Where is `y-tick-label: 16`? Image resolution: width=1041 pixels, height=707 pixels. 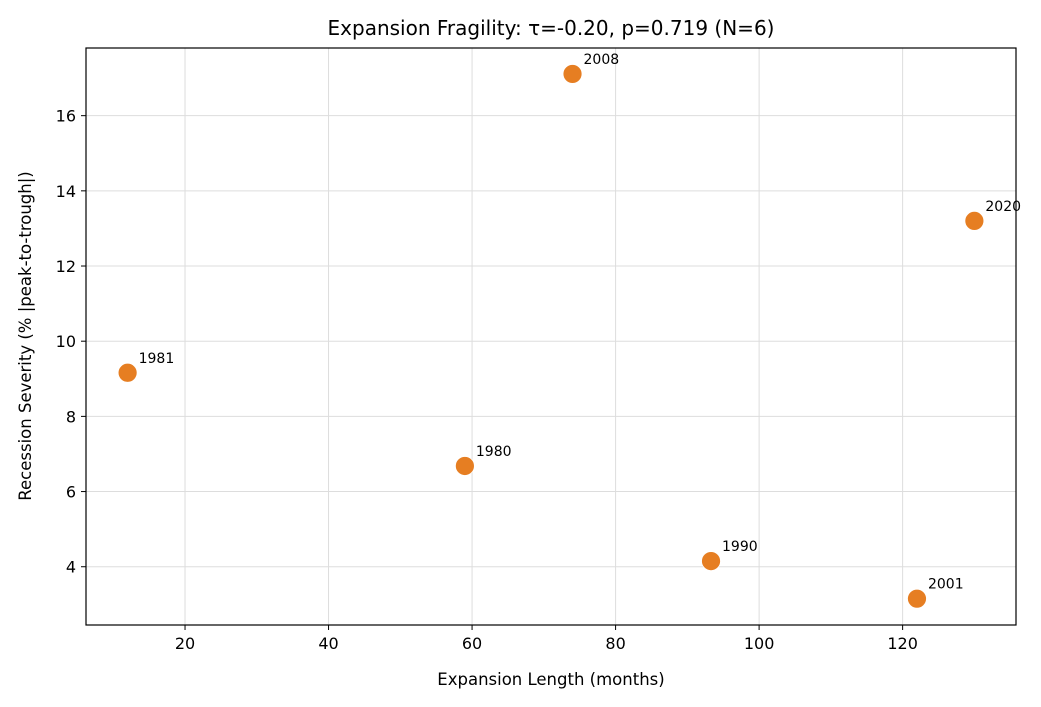 y-tick-label: 16 is located at coordinates (66, 116).